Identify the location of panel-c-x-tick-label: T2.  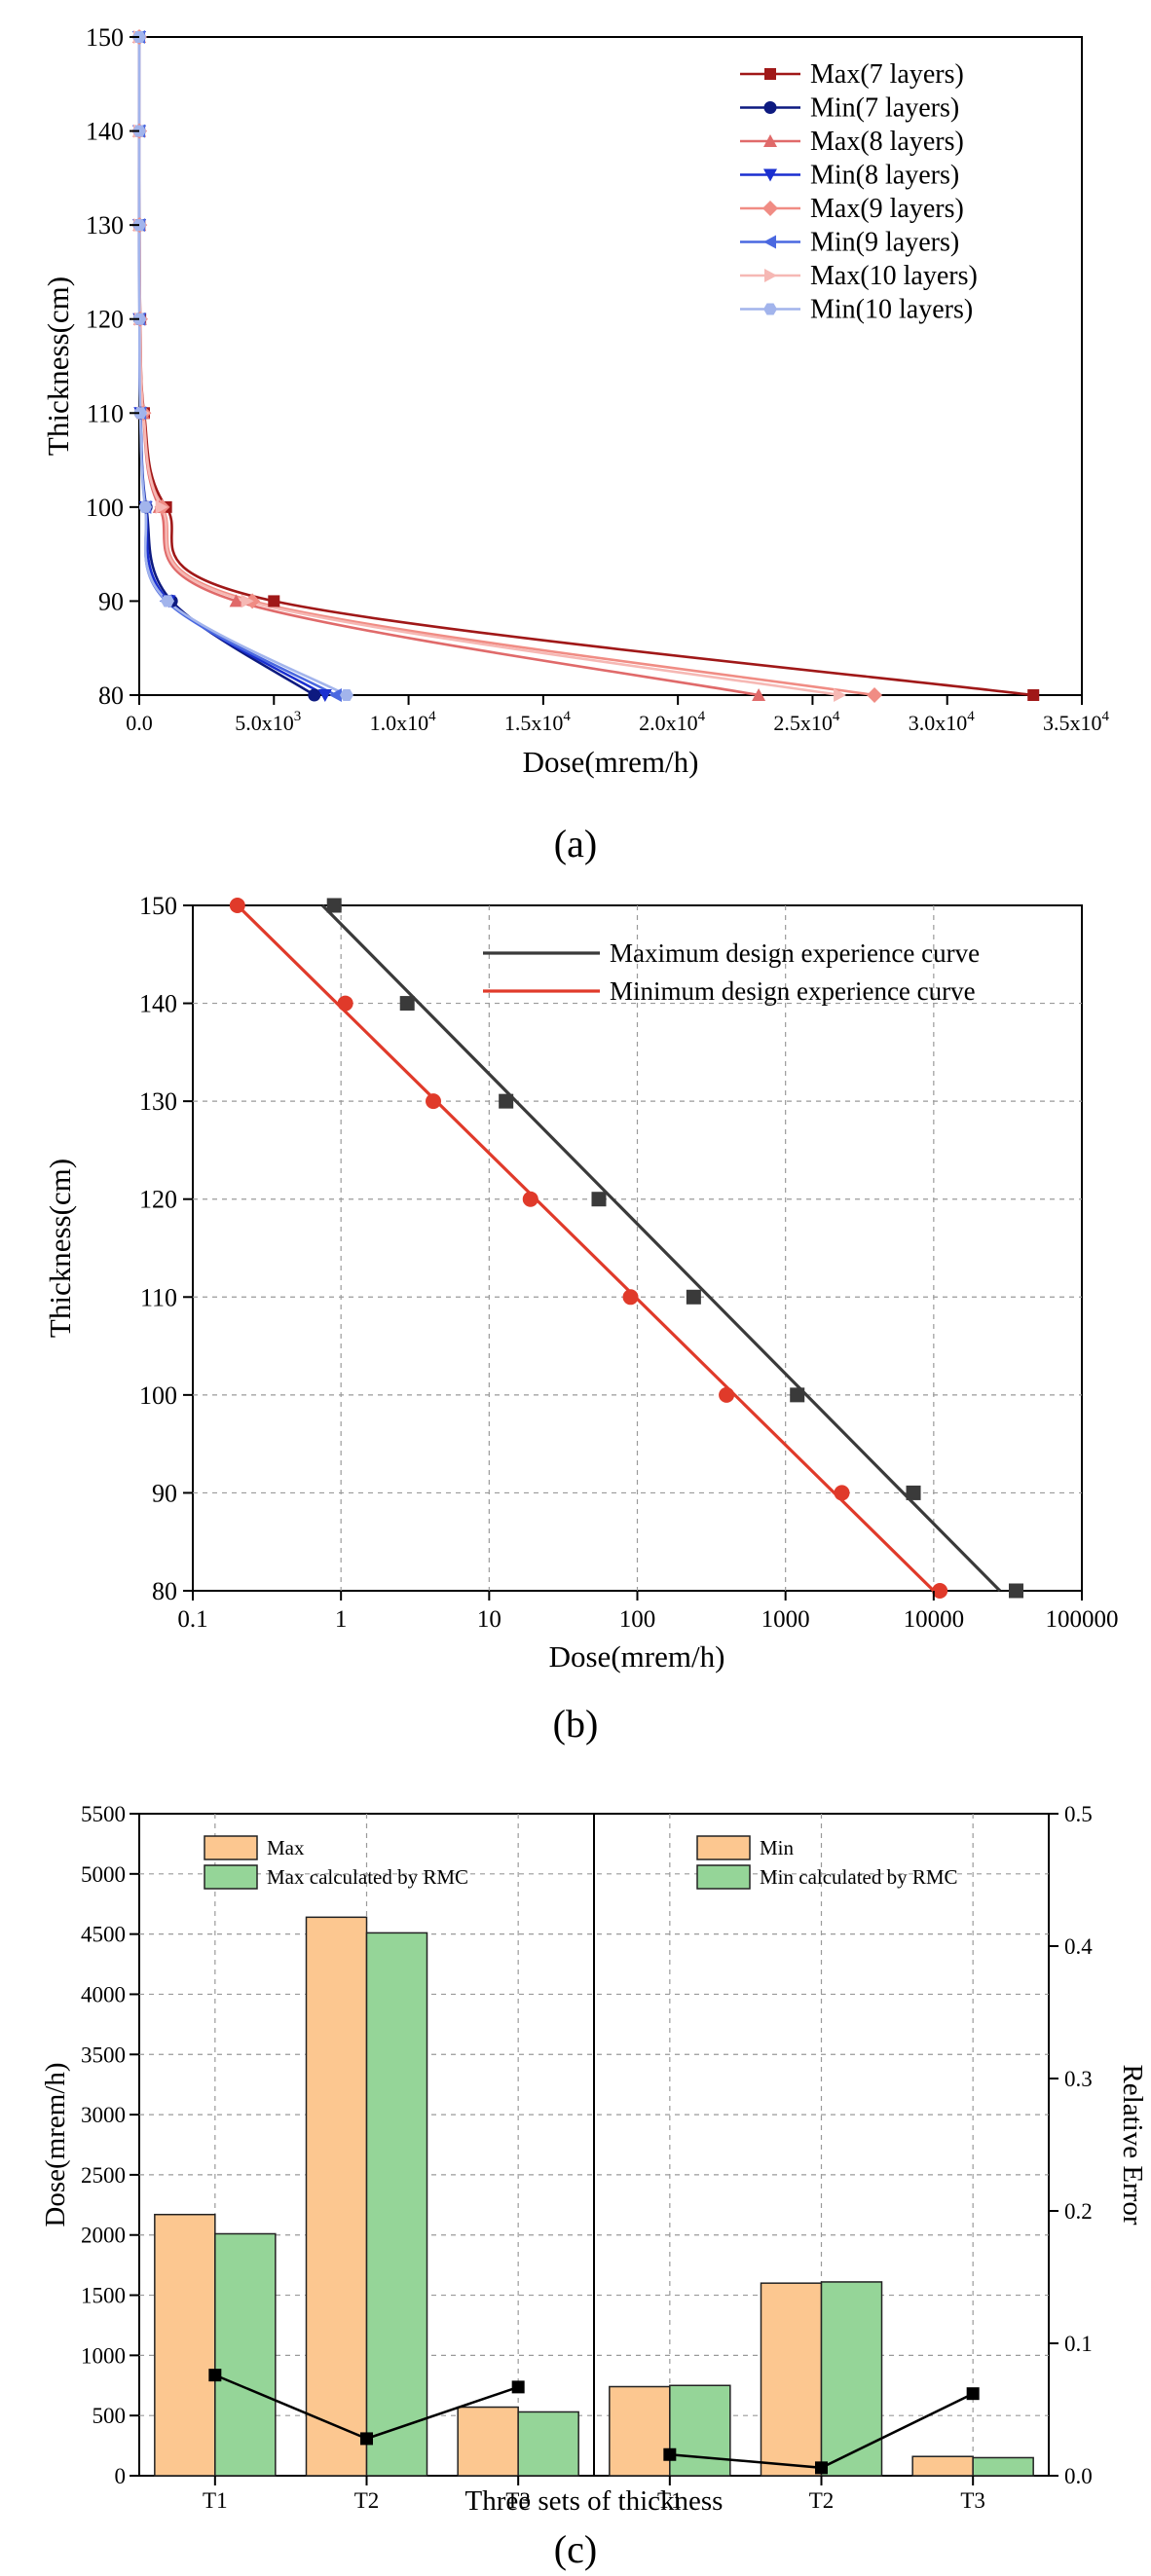
(367, 2500).